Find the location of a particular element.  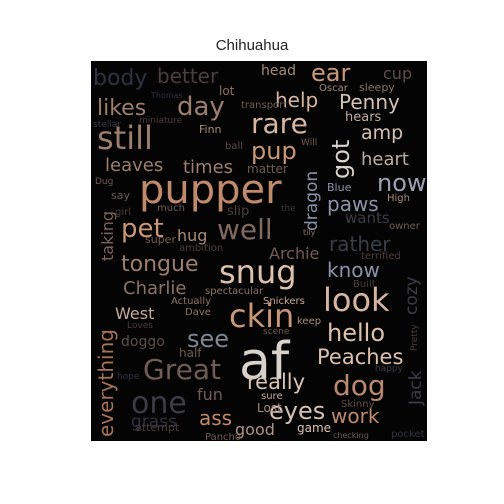

cloud-word: owner is located at coordinates (405, 226).